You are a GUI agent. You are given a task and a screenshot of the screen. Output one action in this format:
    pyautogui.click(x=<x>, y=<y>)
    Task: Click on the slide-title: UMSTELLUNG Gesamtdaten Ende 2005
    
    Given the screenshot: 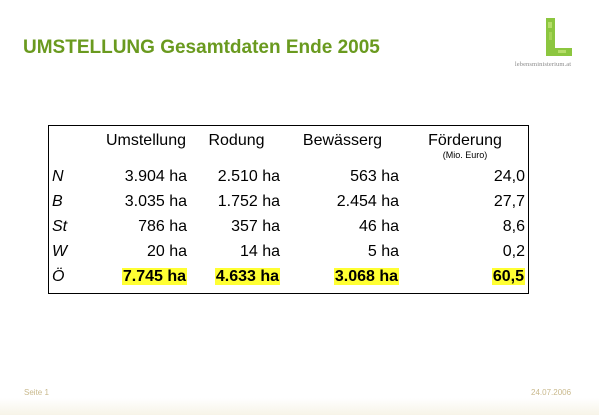 What is the action you would take?
    pyautogui.click(x=201, y=47)
    